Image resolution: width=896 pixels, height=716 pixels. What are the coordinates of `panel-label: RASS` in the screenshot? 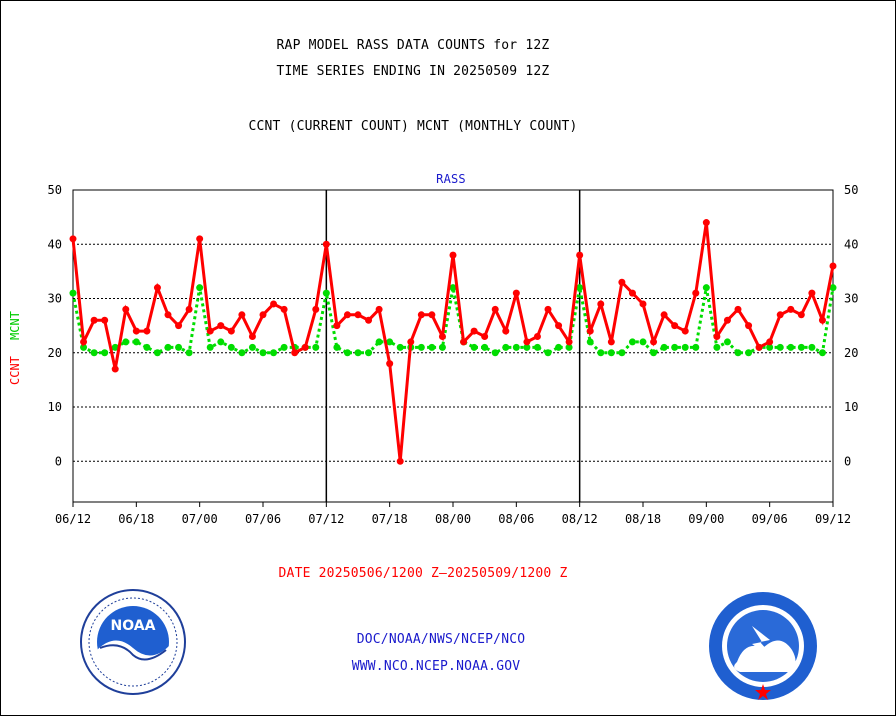 It's located at (451, 179).